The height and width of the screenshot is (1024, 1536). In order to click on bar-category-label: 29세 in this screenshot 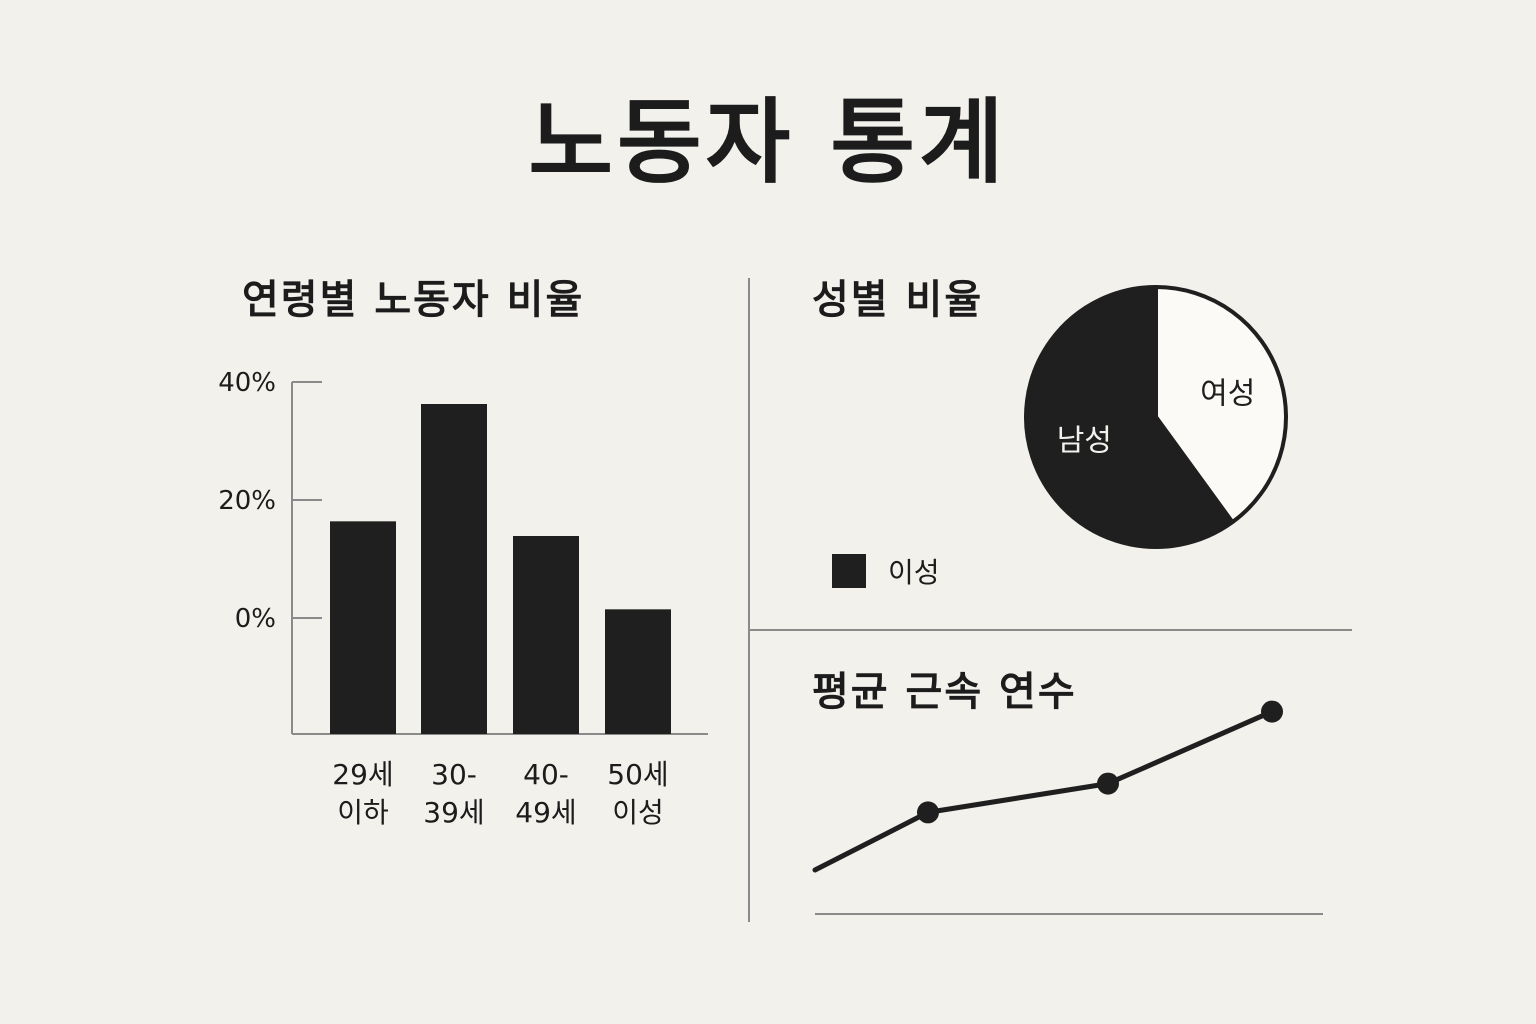, I will do `click(362, 774)`.